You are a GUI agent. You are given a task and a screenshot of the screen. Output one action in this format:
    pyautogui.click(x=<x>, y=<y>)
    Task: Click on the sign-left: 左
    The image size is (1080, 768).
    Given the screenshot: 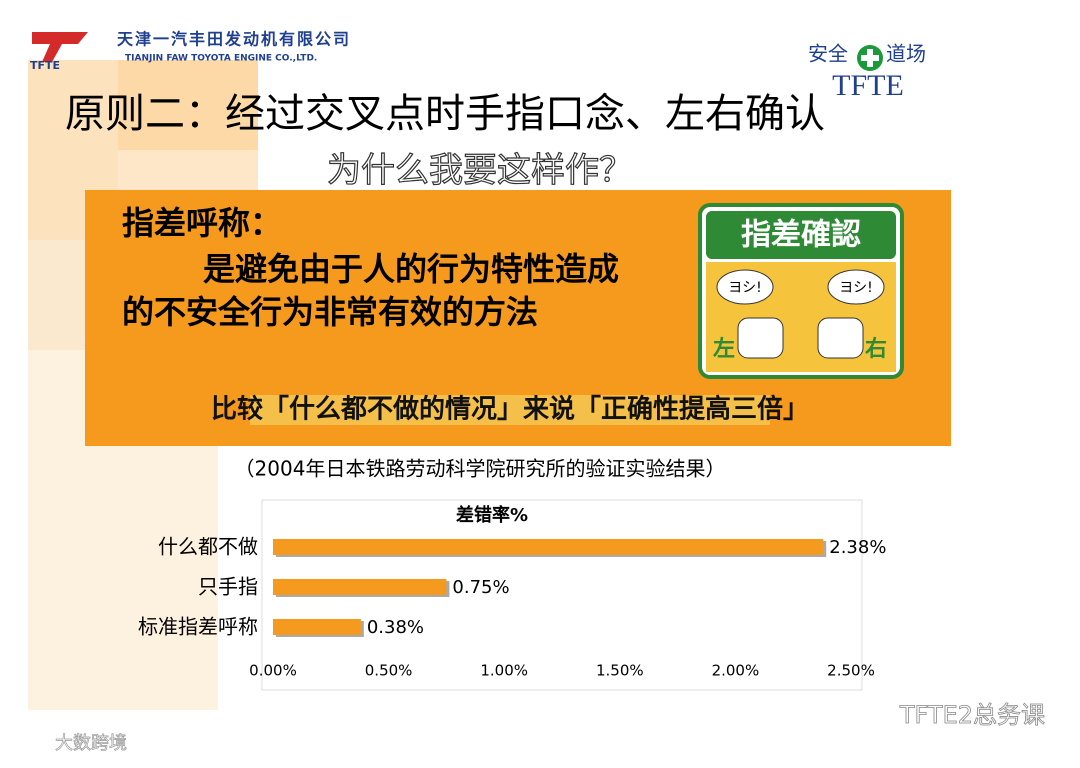 What is the action you would take?
    pyautogui.click(x=724, y=349)
    